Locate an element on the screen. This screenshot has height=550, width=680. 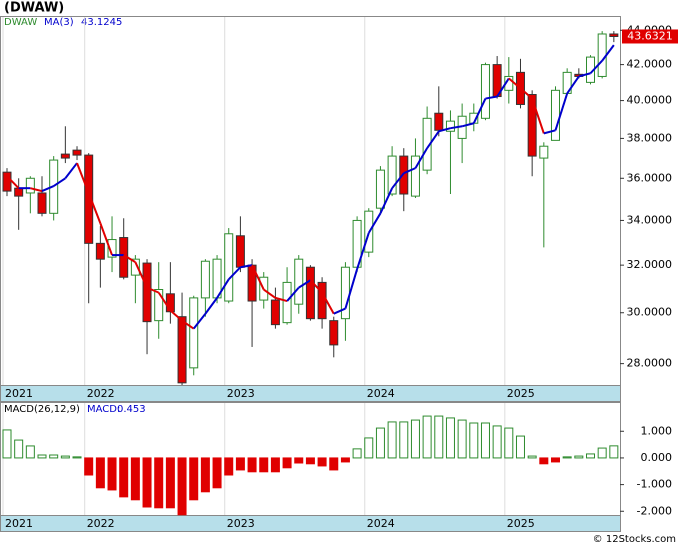
x-tick-label: 2022 is located at coordinates (101, 393).